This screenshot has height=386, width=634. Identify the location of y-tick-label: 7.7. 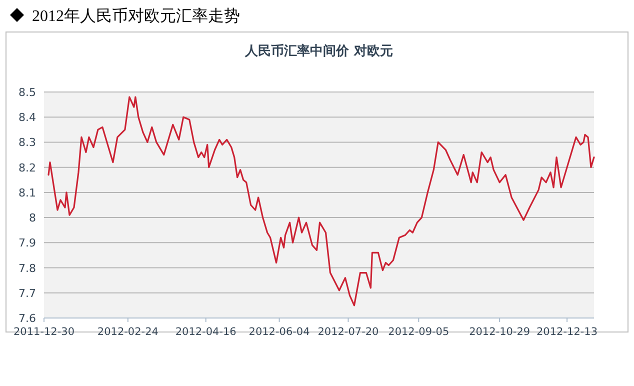
(27, 293).